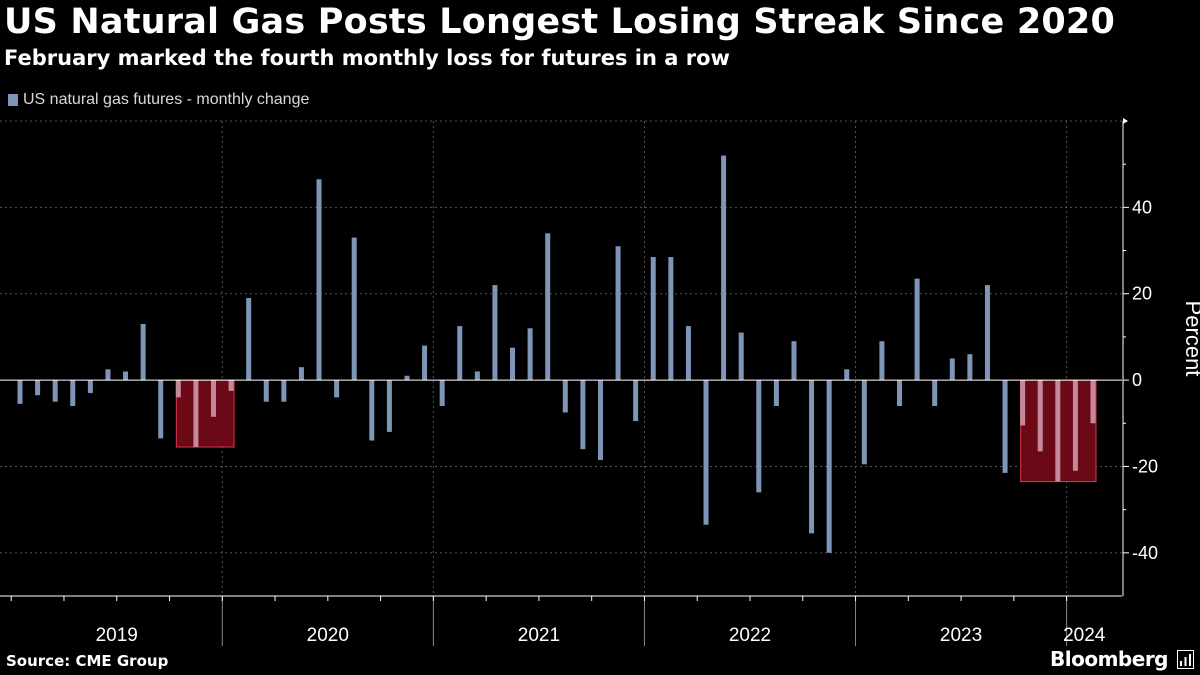 This screenshot has width=1200, height=675. I want to click on x-tick-label: 2023, so click(961, 635).